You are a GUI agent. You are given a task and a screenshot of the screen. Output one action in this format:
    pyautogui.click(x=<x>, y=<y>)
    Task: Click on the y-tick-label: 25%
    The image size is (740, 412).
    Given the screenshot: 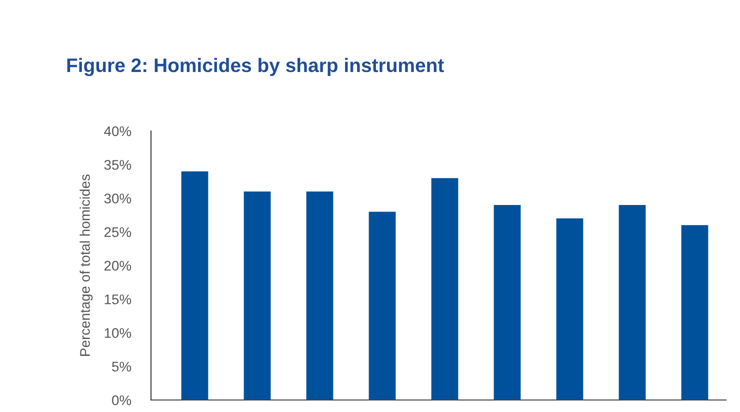 What is the action you would take?
    pyautogui.click(x=118, y=232)
    